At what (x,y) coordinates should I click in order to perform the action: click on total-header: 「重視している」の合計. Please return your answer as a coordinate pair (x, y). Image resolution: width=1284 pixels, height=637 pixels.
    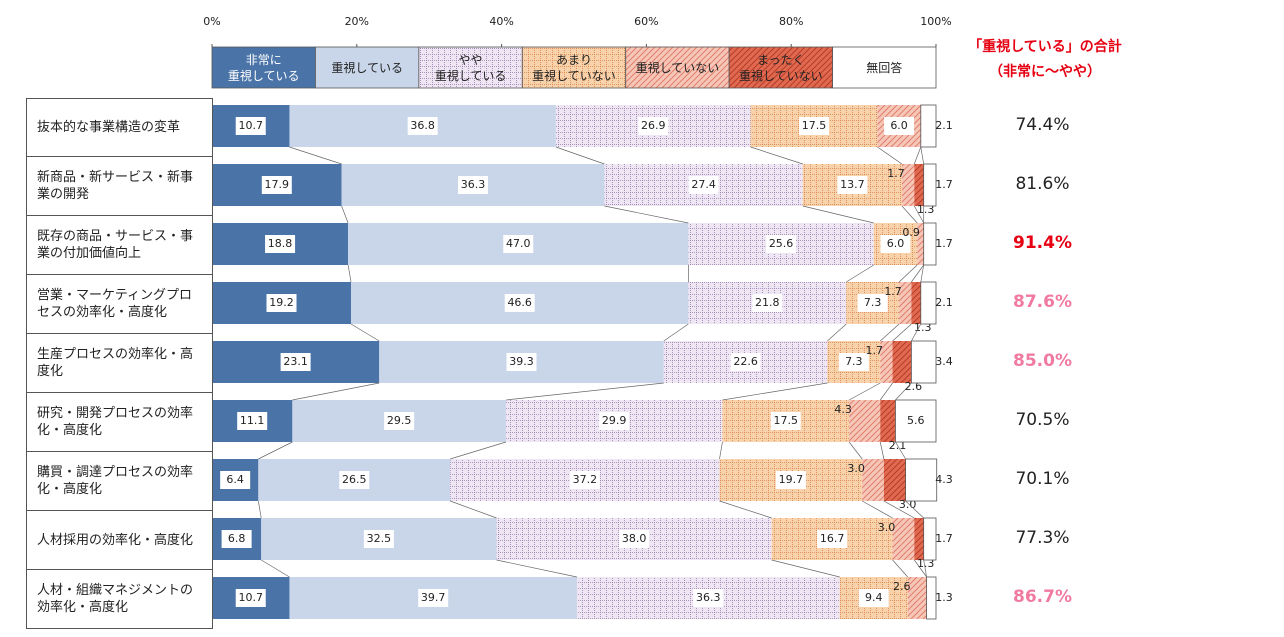
    Looking at the image, I should click on (1045, 47).